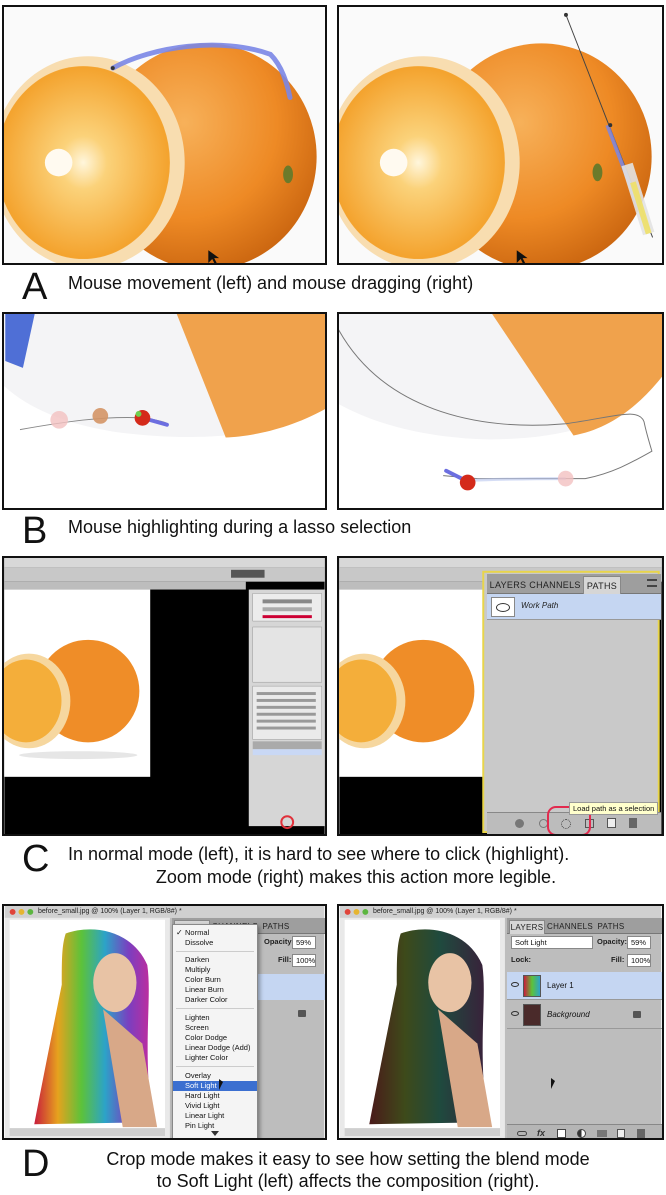 The height and width of the screenshot is (1195, 666). What do you see at coordinates (36, 859) in the screenshot?
I see `panel-c-letter: C` at bounding box center [36, 859].